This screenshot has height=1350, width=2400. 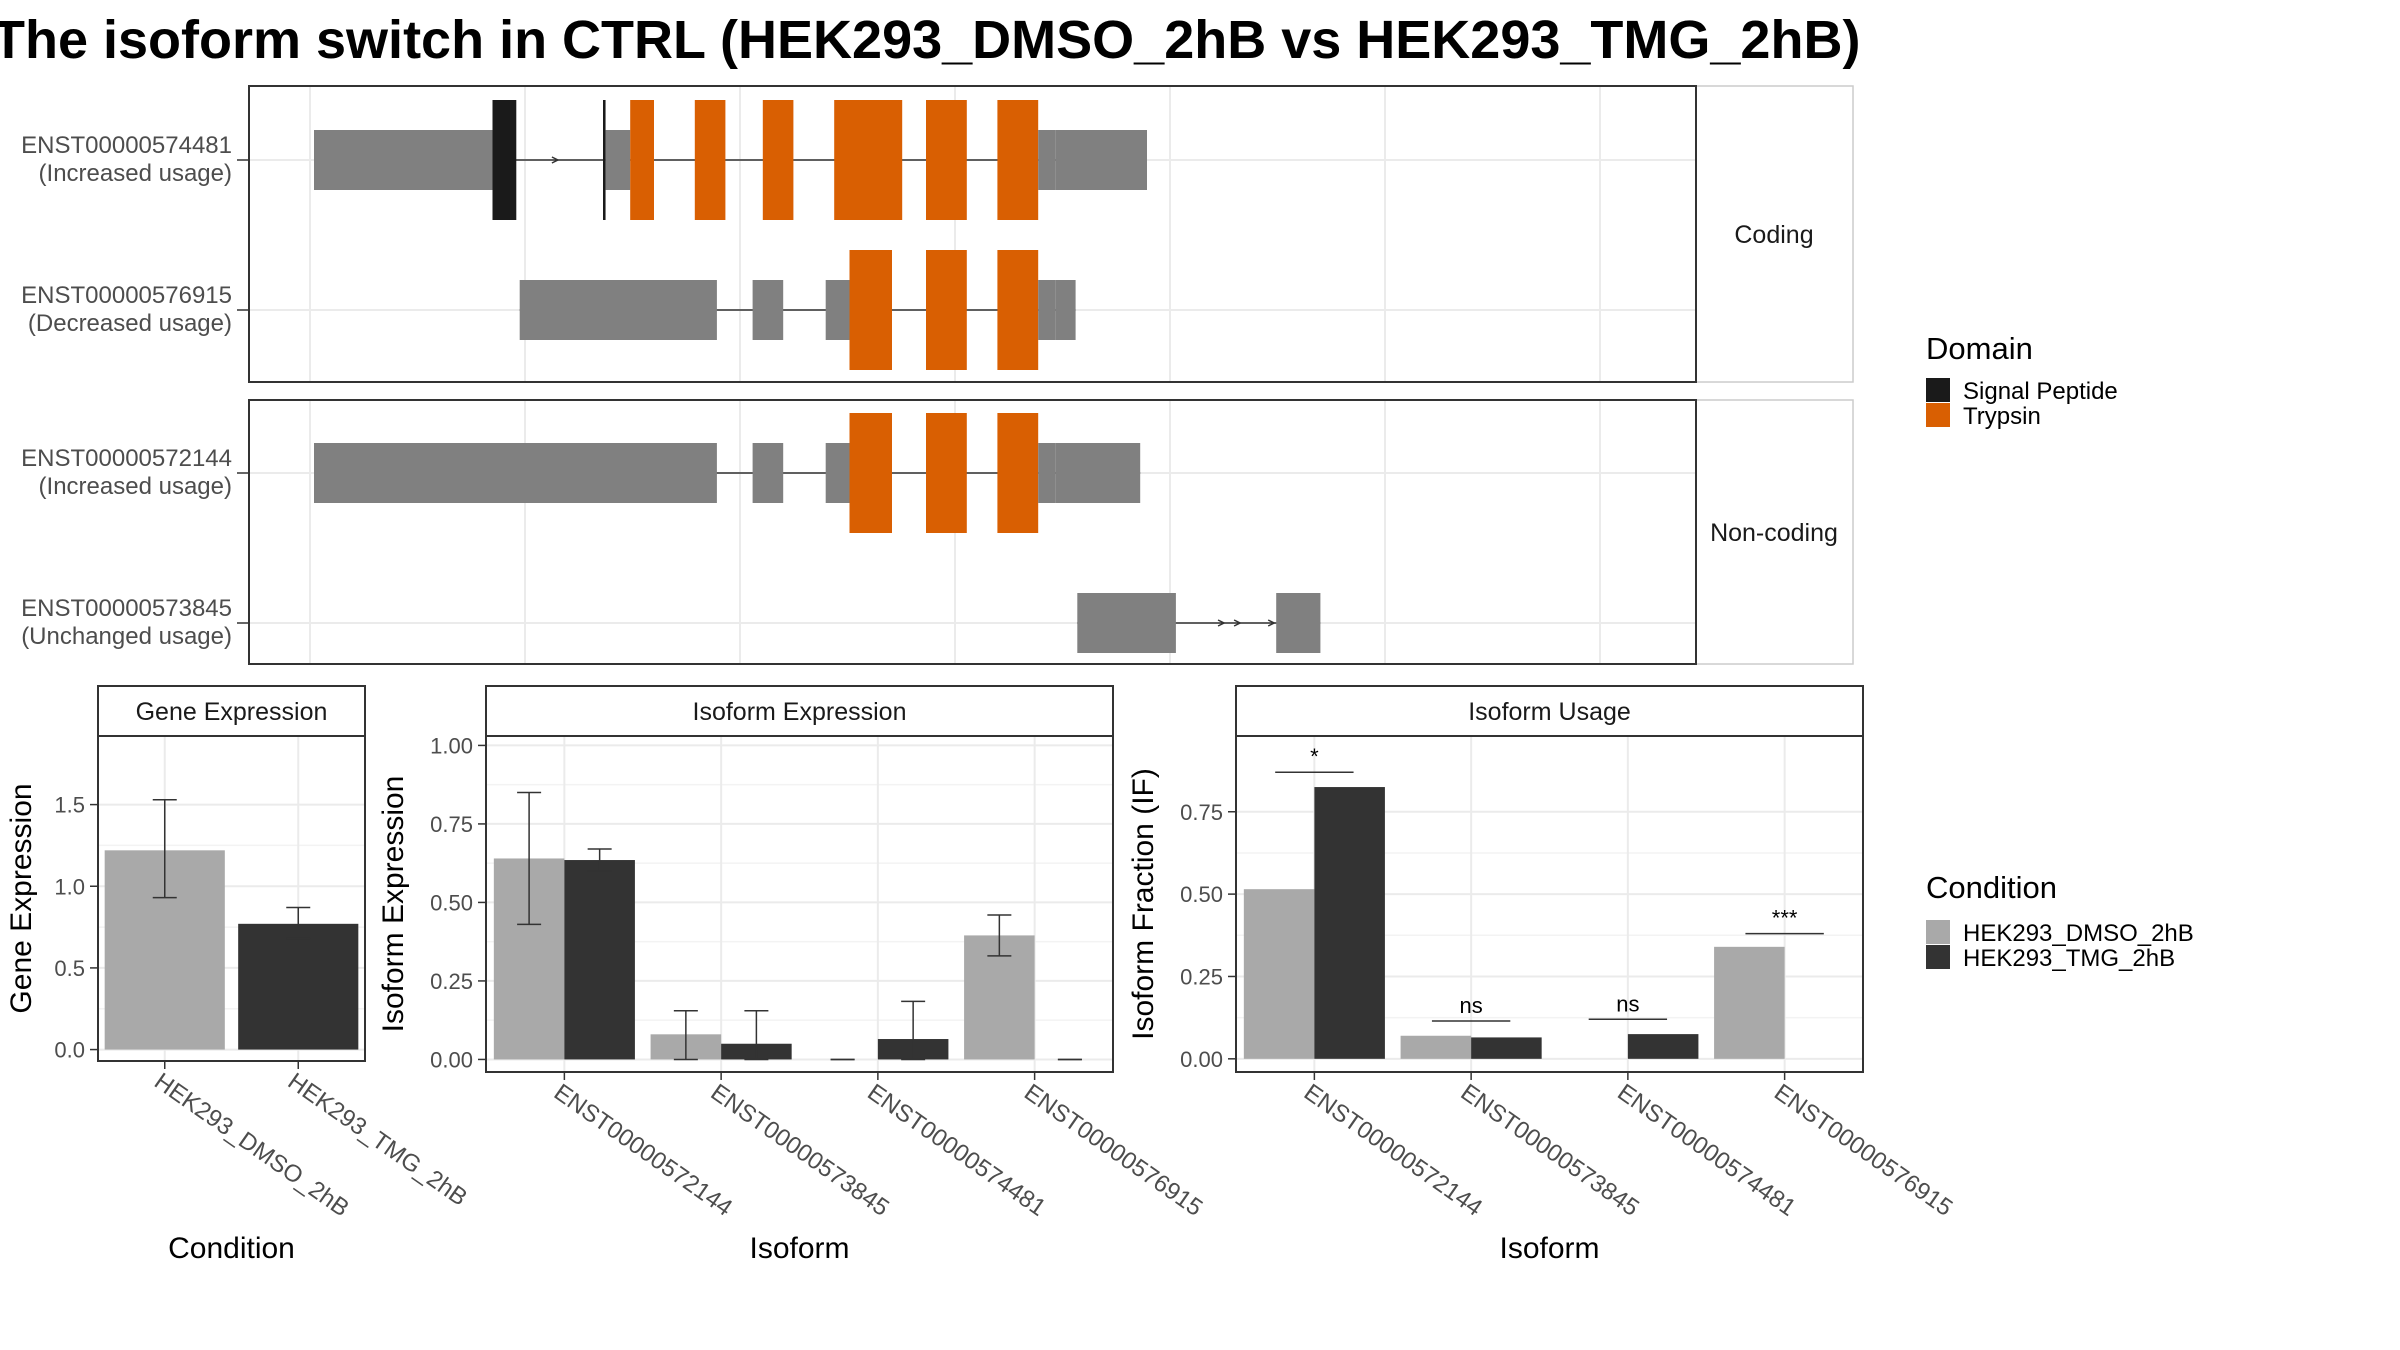 I want to click on domain-legend-title: Domain, so click(x=1979, y=348).